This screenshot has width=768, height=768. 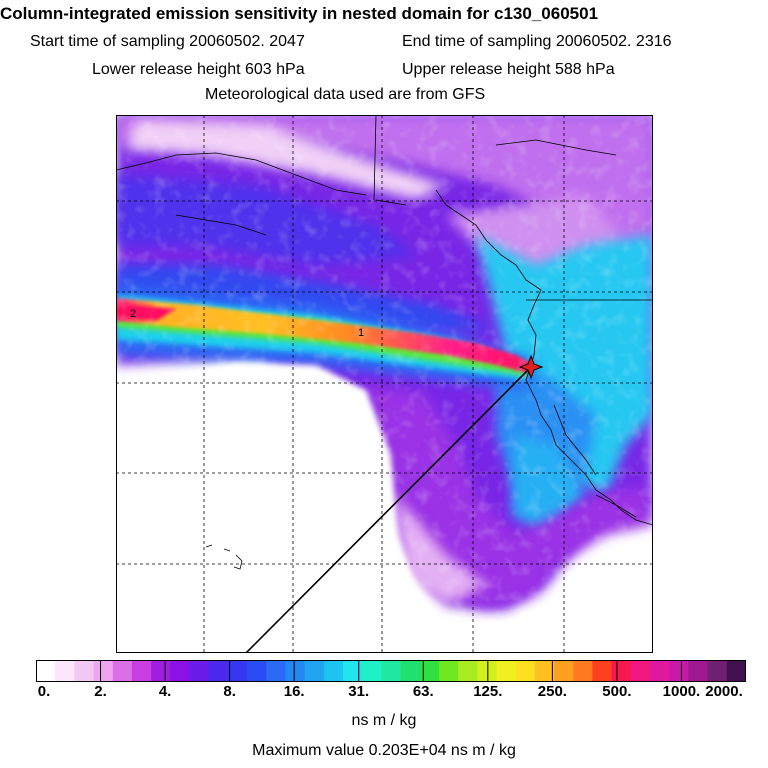 I want to click on maximum-value-label: Maximum value 0.203E+04 ns m / kg, so click(x=384, y=750).